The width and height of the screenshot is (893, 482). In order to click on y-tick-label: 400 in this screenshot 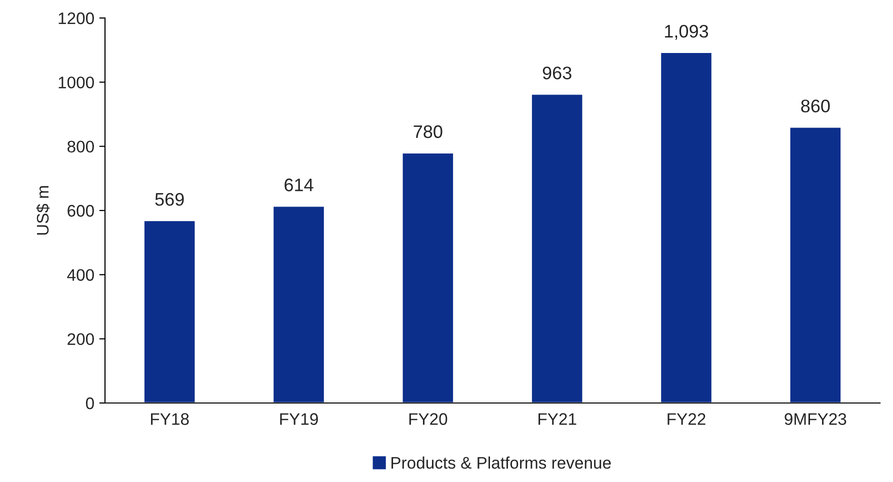, I will do `click(80, 275)`.